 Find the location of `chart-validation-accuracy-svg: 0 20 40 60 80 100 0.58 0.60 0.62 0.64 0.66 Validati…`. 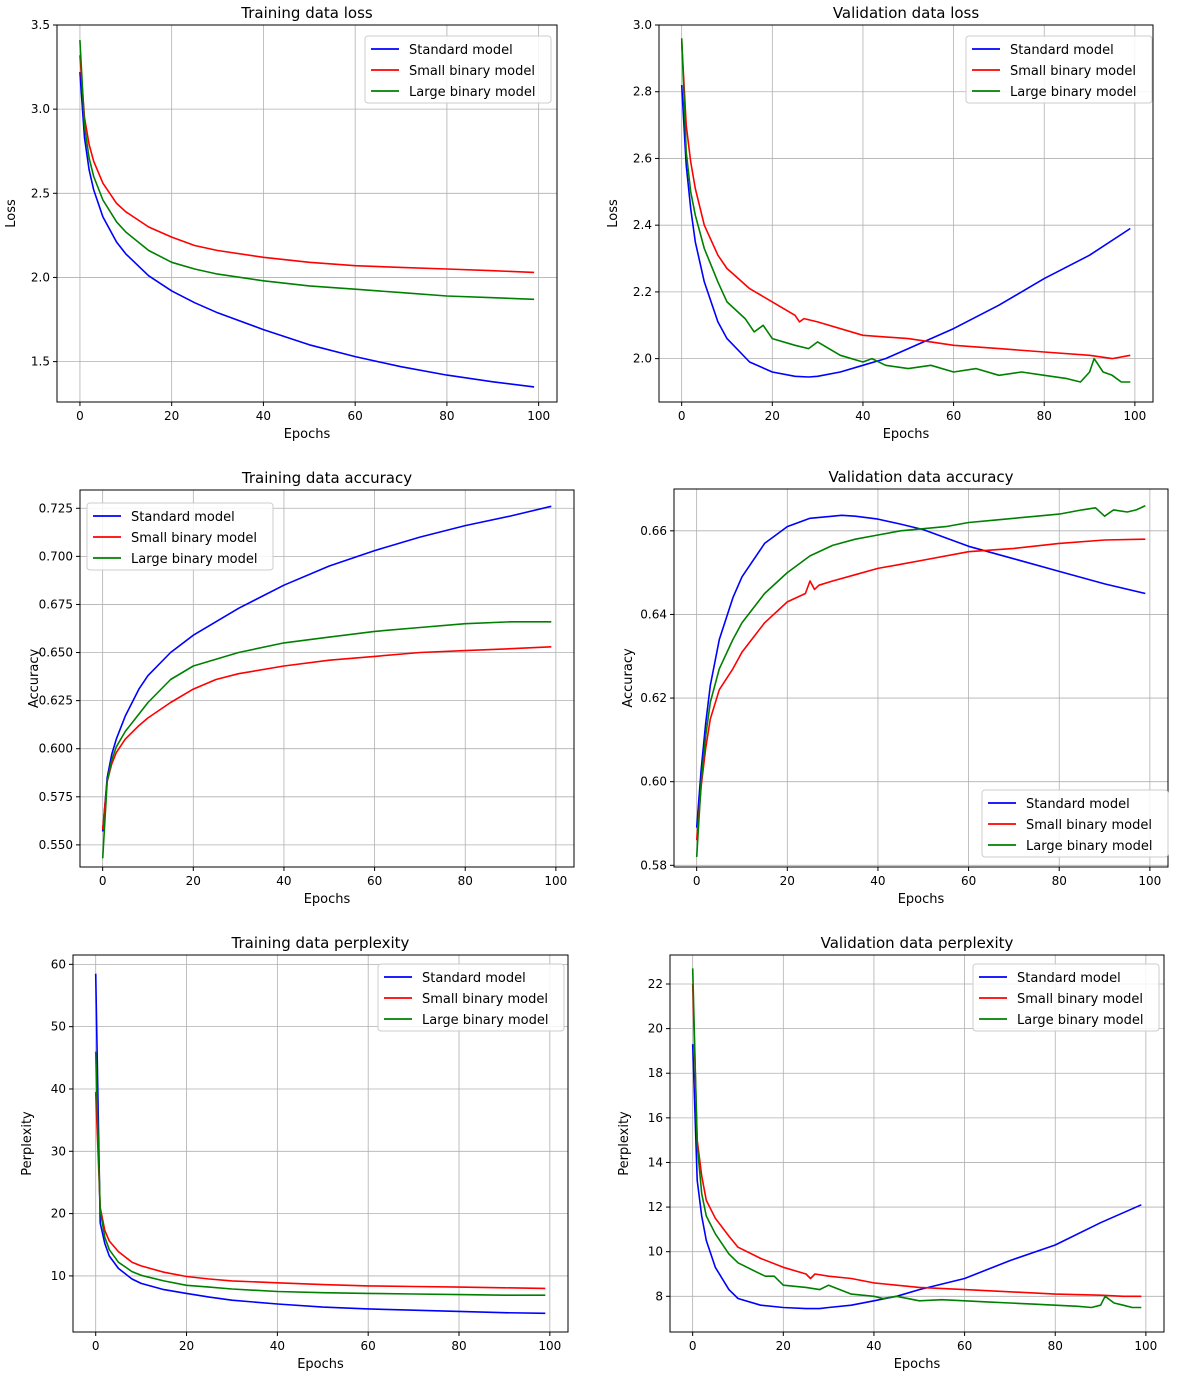

chart-validation-accuracy-svg: 0 20 40 60 80 100 0.58 0.60 0.62 0.64 0.66 Validati… is located at coordinates (895, 687).